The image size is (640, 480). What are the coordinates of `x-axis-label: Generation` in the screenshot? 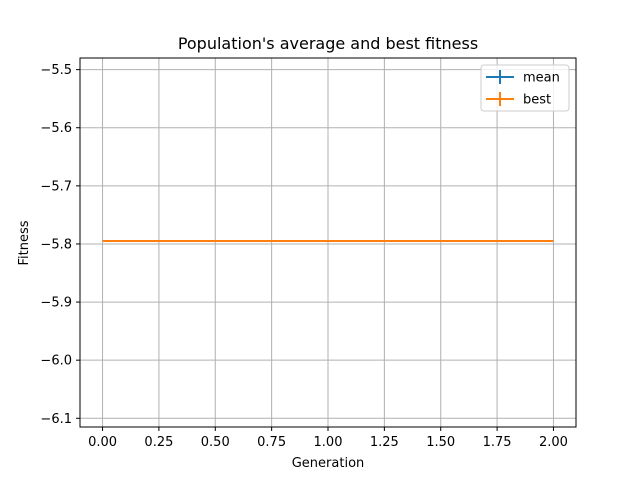 It's located at (328, 463).